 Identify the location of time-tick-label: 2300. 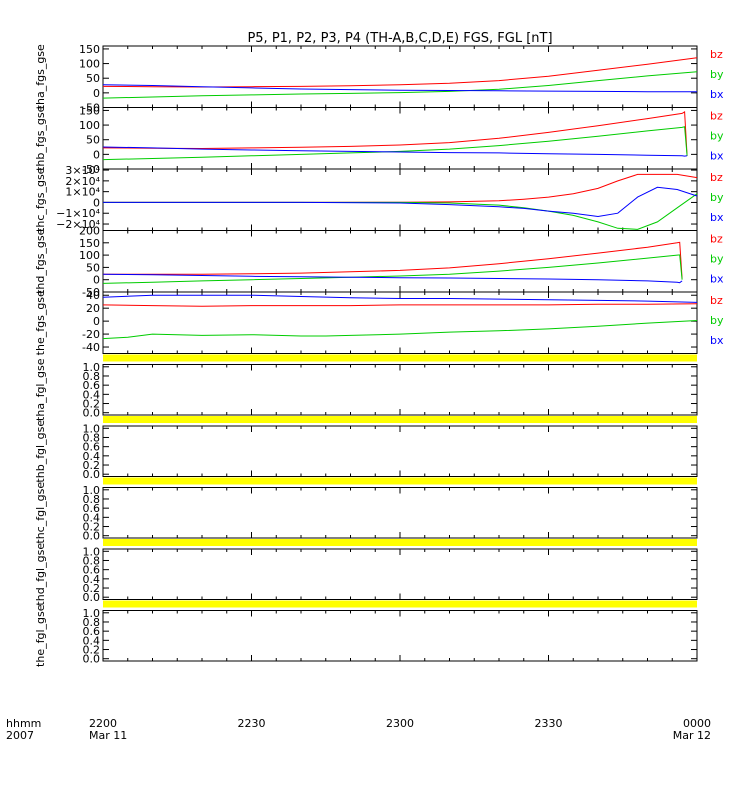
(400, 723).